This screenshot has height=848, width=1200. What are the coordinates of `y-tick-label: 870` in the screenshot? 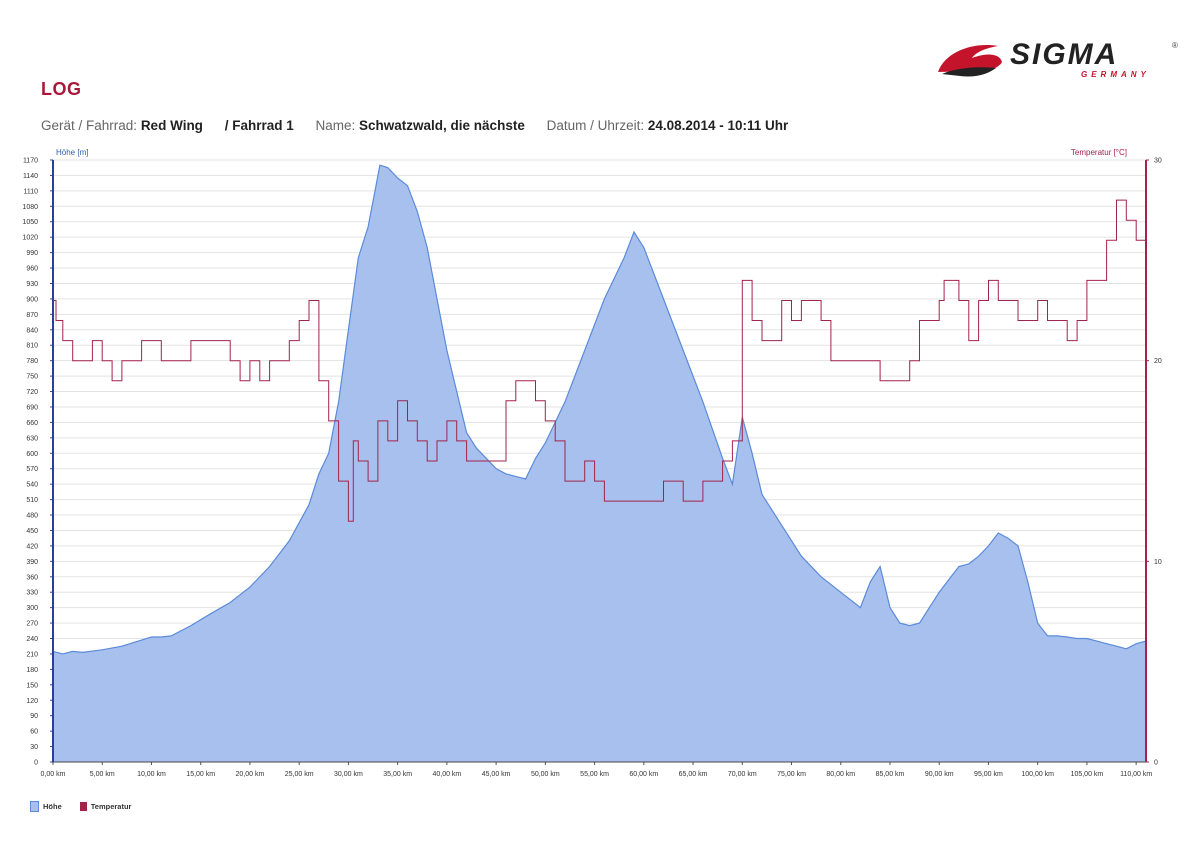 It's located at (32, 315).